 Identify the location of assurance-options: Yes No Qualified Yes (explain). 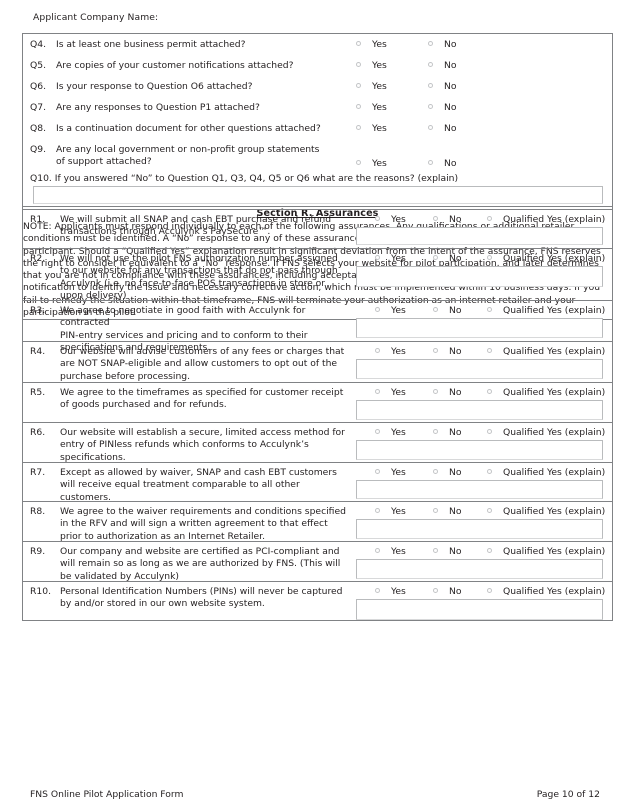
(317, 473).